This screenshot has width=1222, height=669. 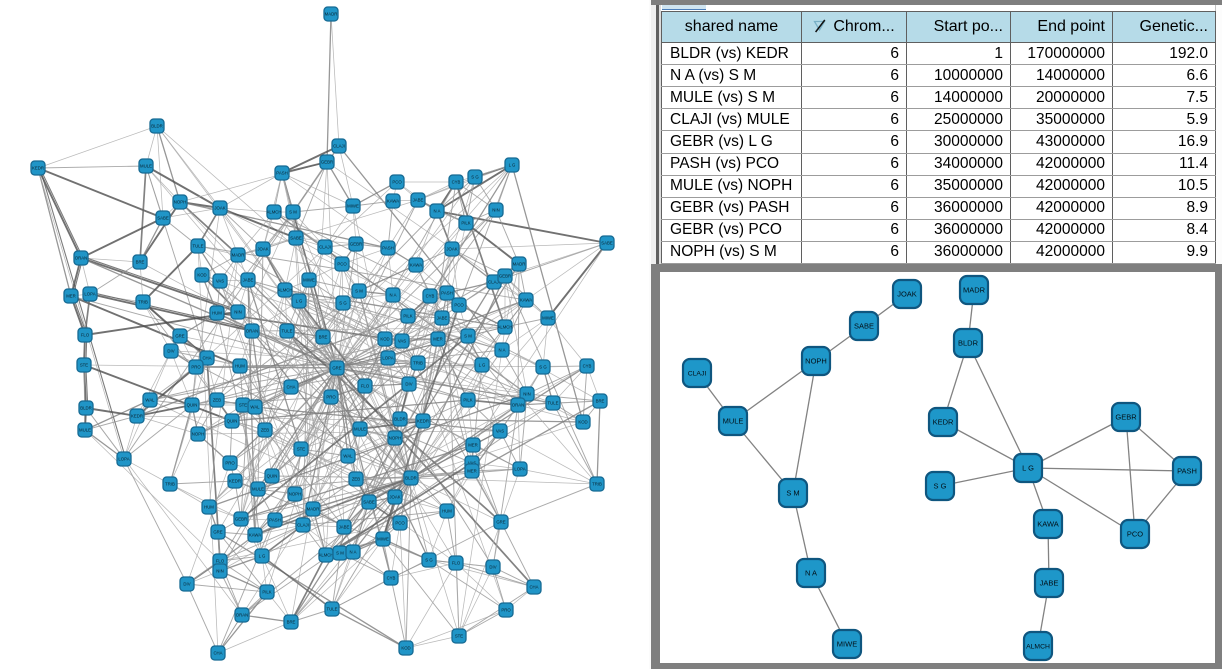 I want to click on svg-text: BLDR, so click(x=85, y=407).